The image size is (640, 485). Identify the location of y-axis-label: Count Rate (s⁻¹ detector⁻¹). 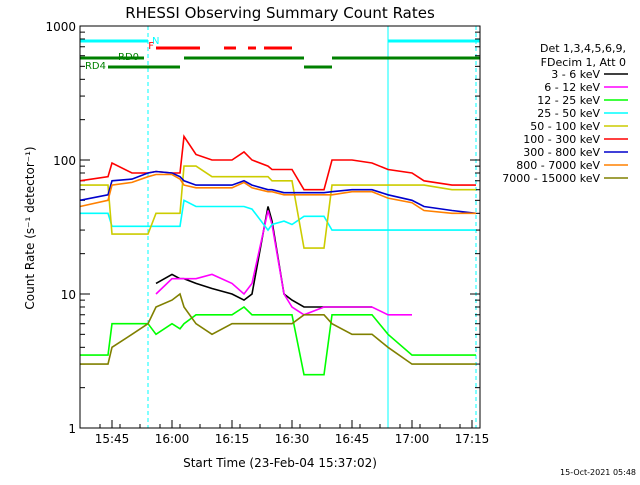
(30, 227).